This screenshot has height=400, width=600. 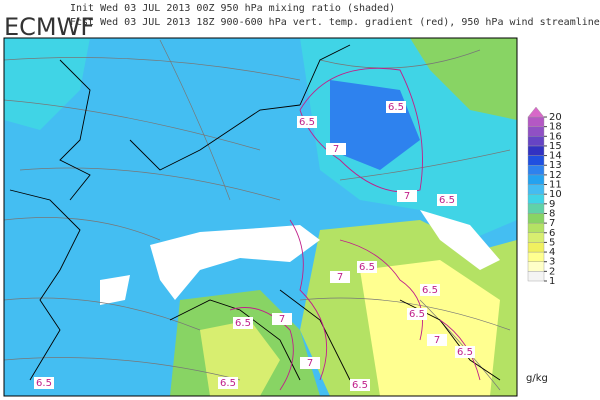 What do you see at coordinates (552, 262) in the screenshot?
I see `colorbar-label: 3` at bounding box center [552, 262].